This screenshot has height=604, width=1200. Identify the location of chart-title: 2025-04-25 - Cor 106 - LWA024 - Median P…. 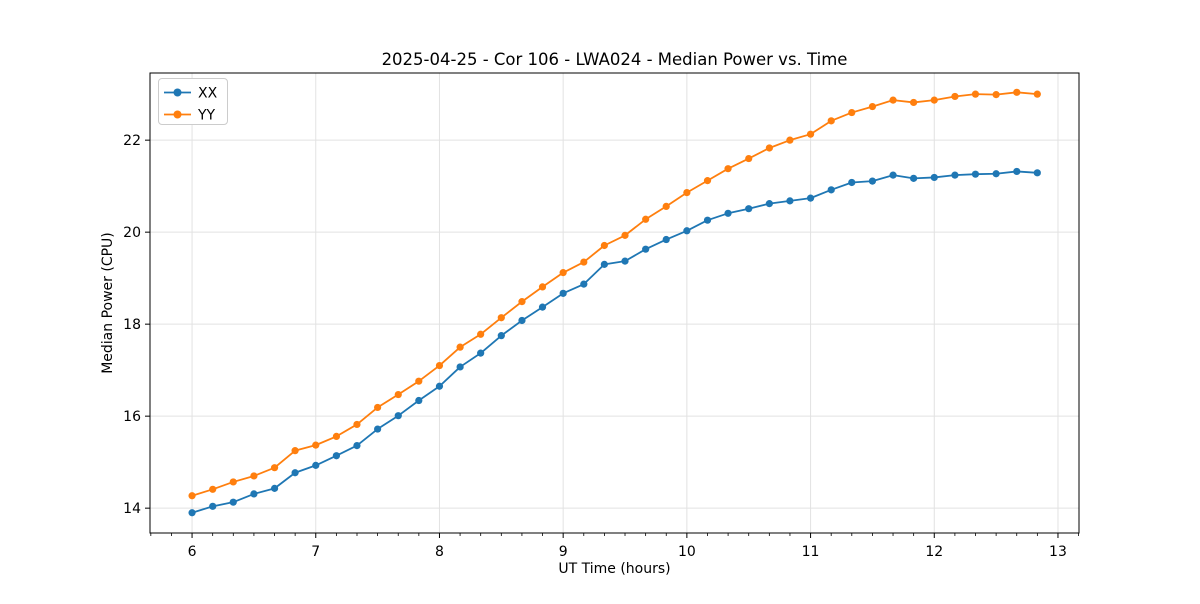
(615, 59).